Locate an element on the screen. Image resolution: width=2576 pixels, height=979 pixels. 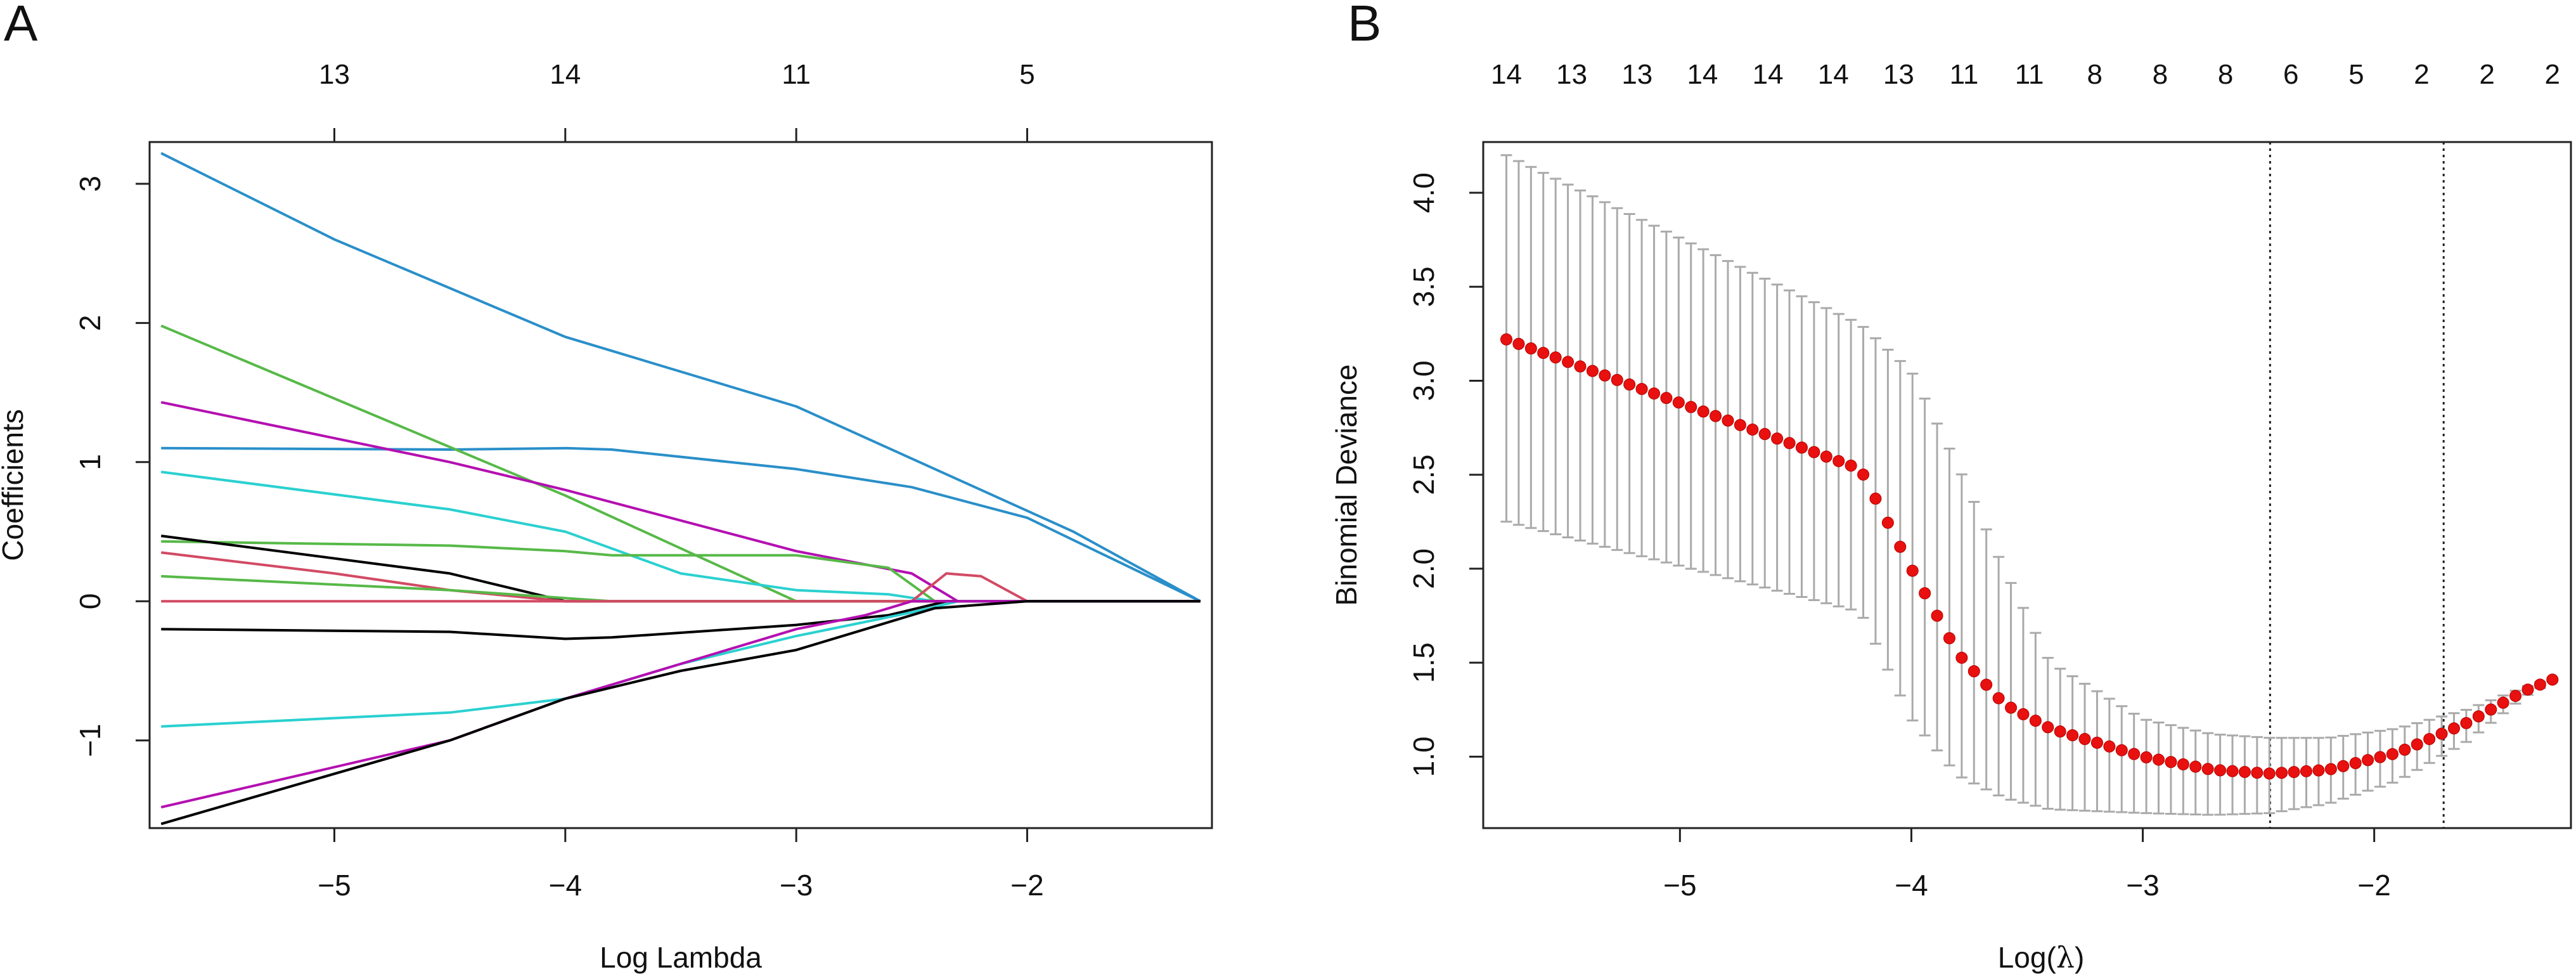
top-tick-label-a: 14 is located at coordinates (565, 74).